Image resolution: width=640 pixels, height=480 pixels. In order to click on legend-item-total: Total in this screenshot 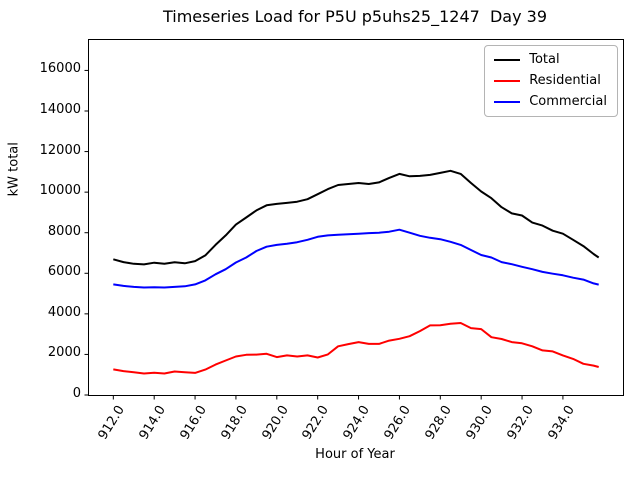, I will do `click(550, 60)`.